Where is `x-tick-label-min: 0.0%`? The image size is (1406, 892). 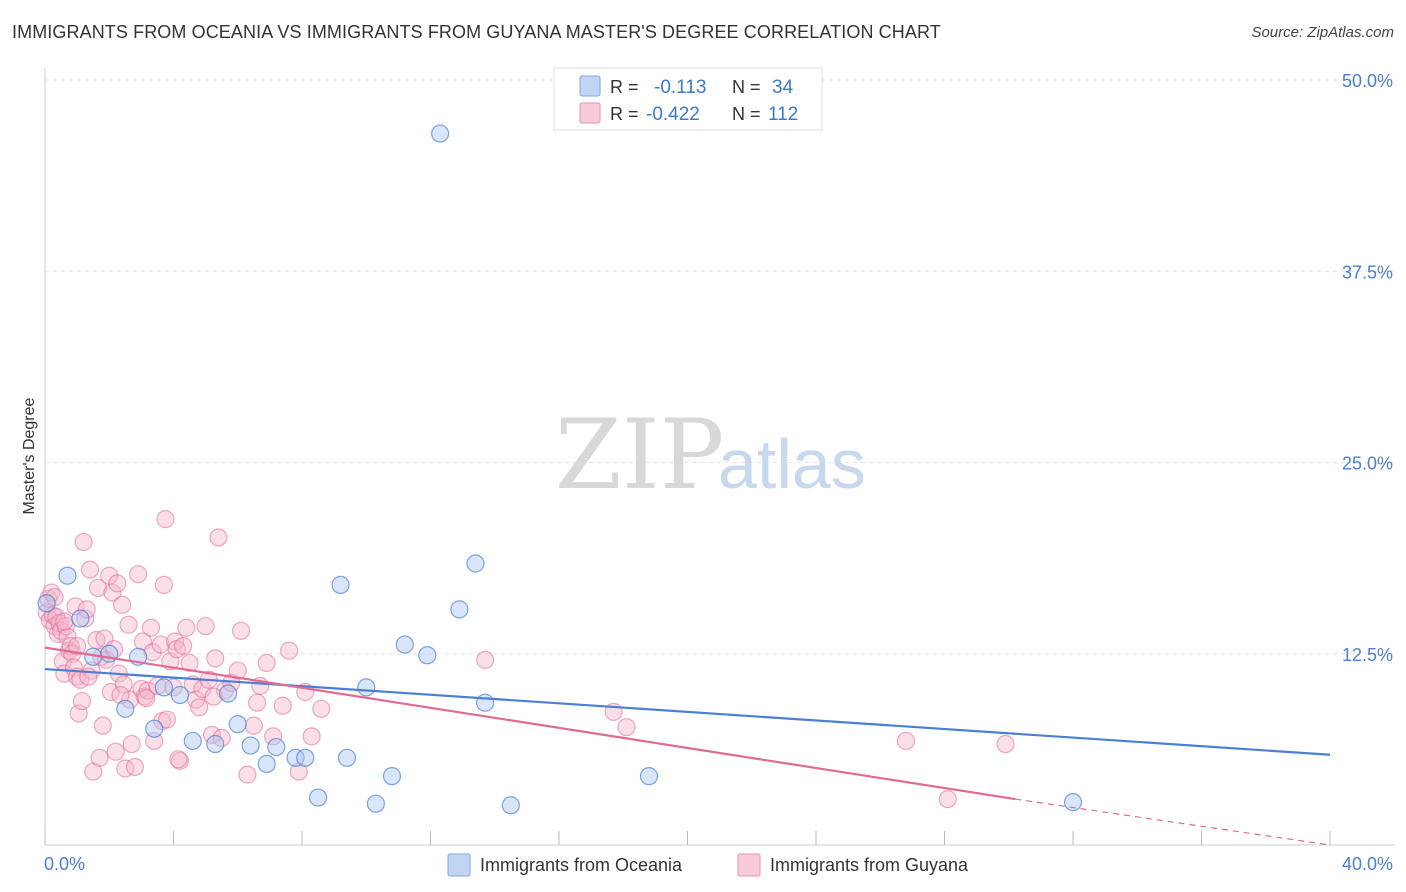 x-tick-label-min: 0.0% is located at coordinates (64, 864).